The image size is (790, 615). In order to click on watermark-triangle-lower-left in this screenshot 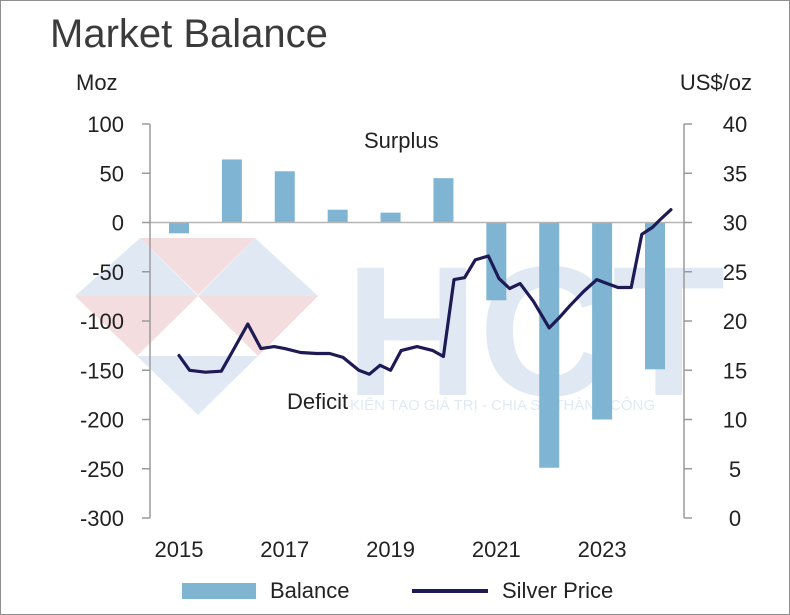, I will do `click(136, 326)`.